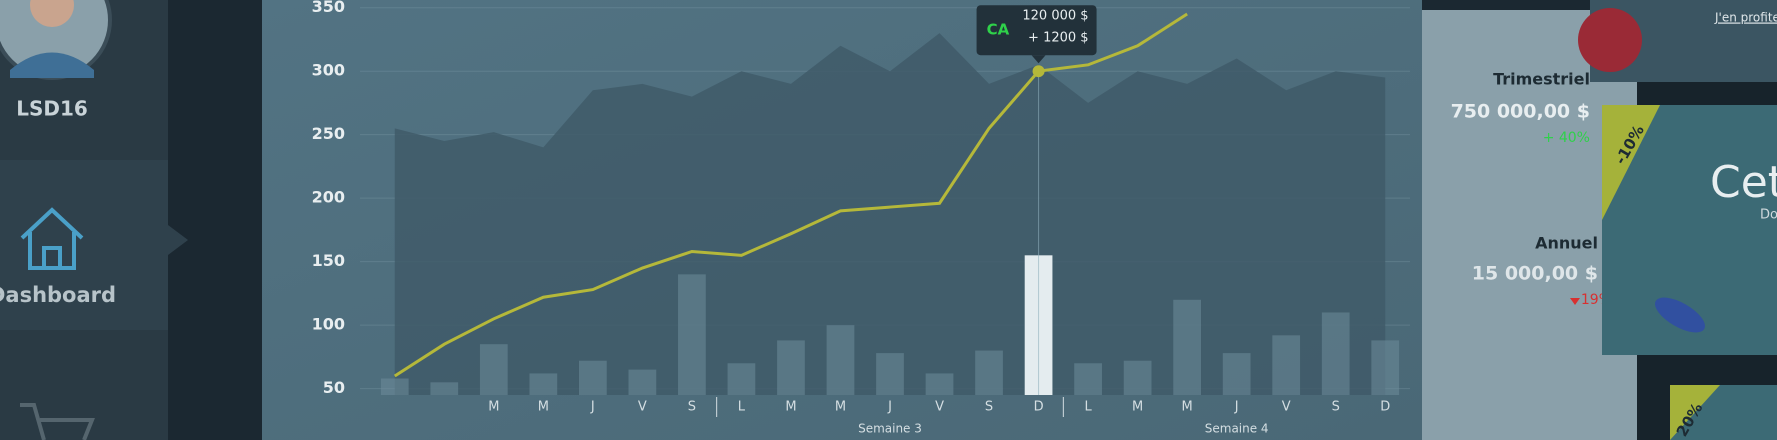 This screenshot has height=440, width=1777. Describe the element at coordinates (1038, 59) in the screenshot. I see `tooltip-arrow` at that location.